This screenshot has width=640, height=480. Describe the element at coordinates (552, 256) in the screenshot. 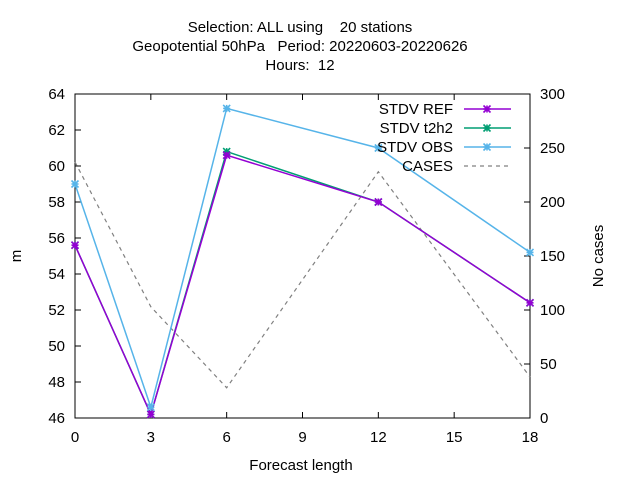

I see `y2-tick-label: 150` at that location.